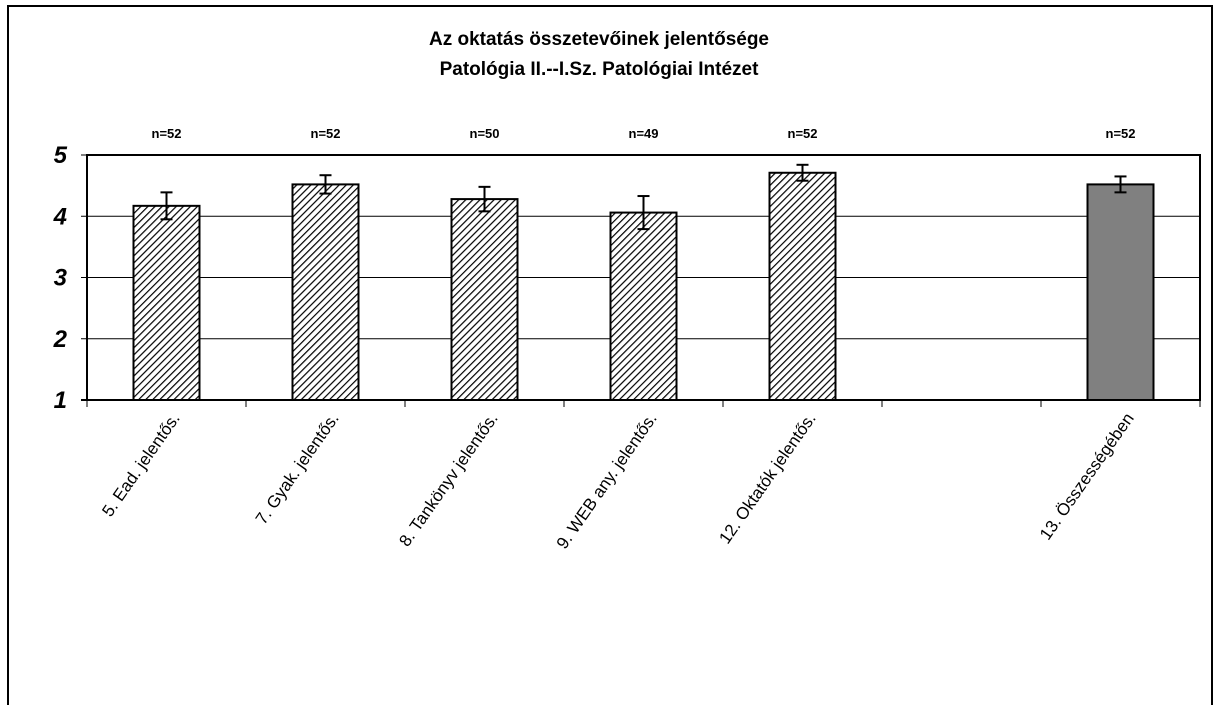  I want to click on x-tick-label: 13. Összességében, so click(1087, 476).